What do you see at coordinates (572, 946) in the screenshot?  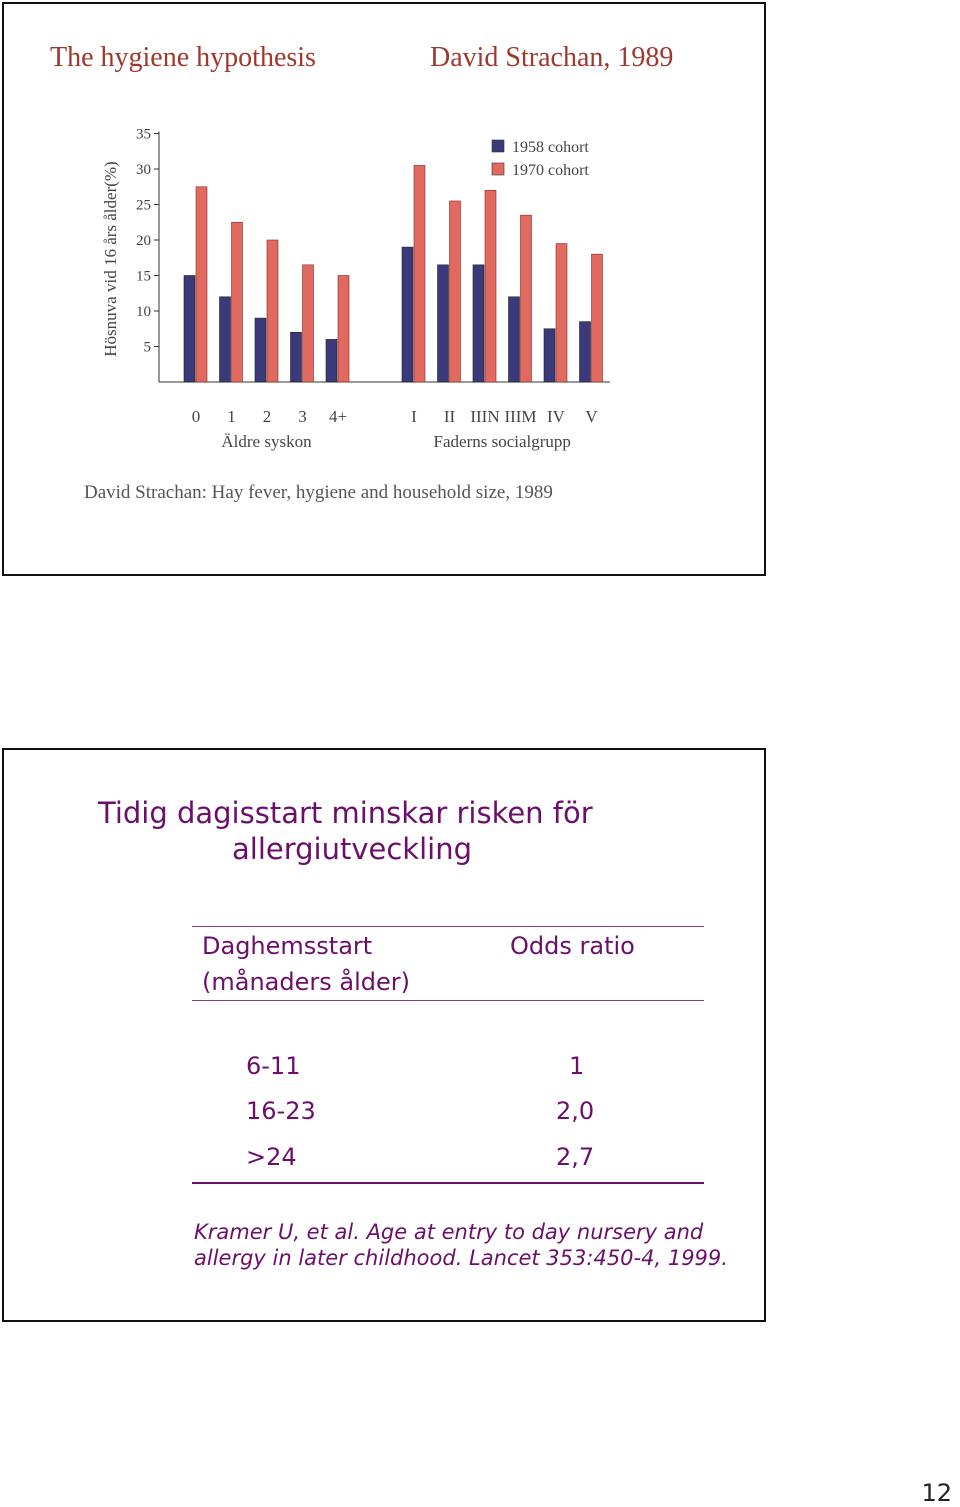 I see `col-header-odds-ratio: Odds ratio` at bounding box center [572, 946].